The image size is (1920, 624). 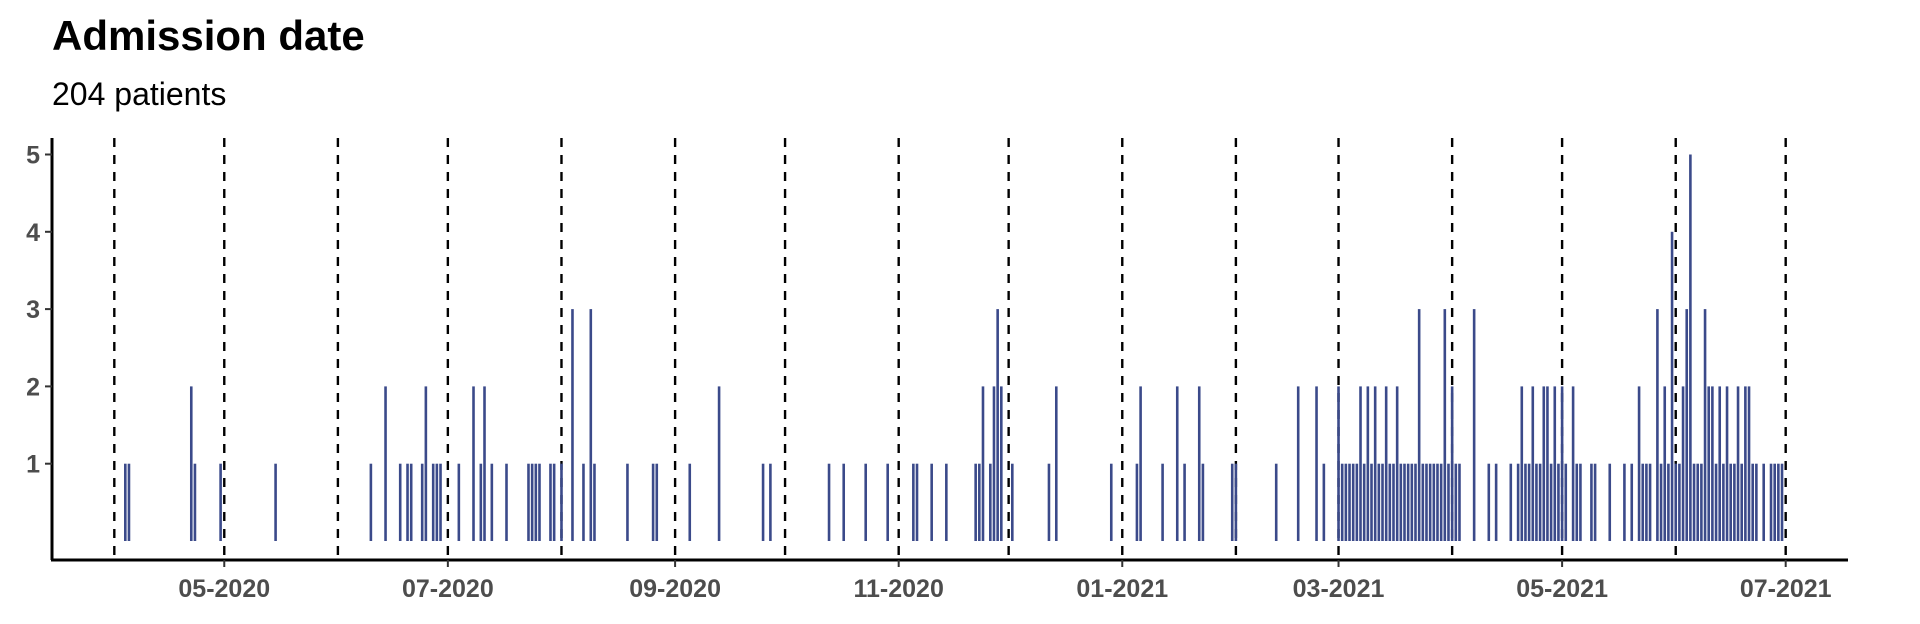 What do you see at coordinates (448, 589) in the screenshot?
I see `x-tick-label: 07-2020` at bounding box center [448, 589].